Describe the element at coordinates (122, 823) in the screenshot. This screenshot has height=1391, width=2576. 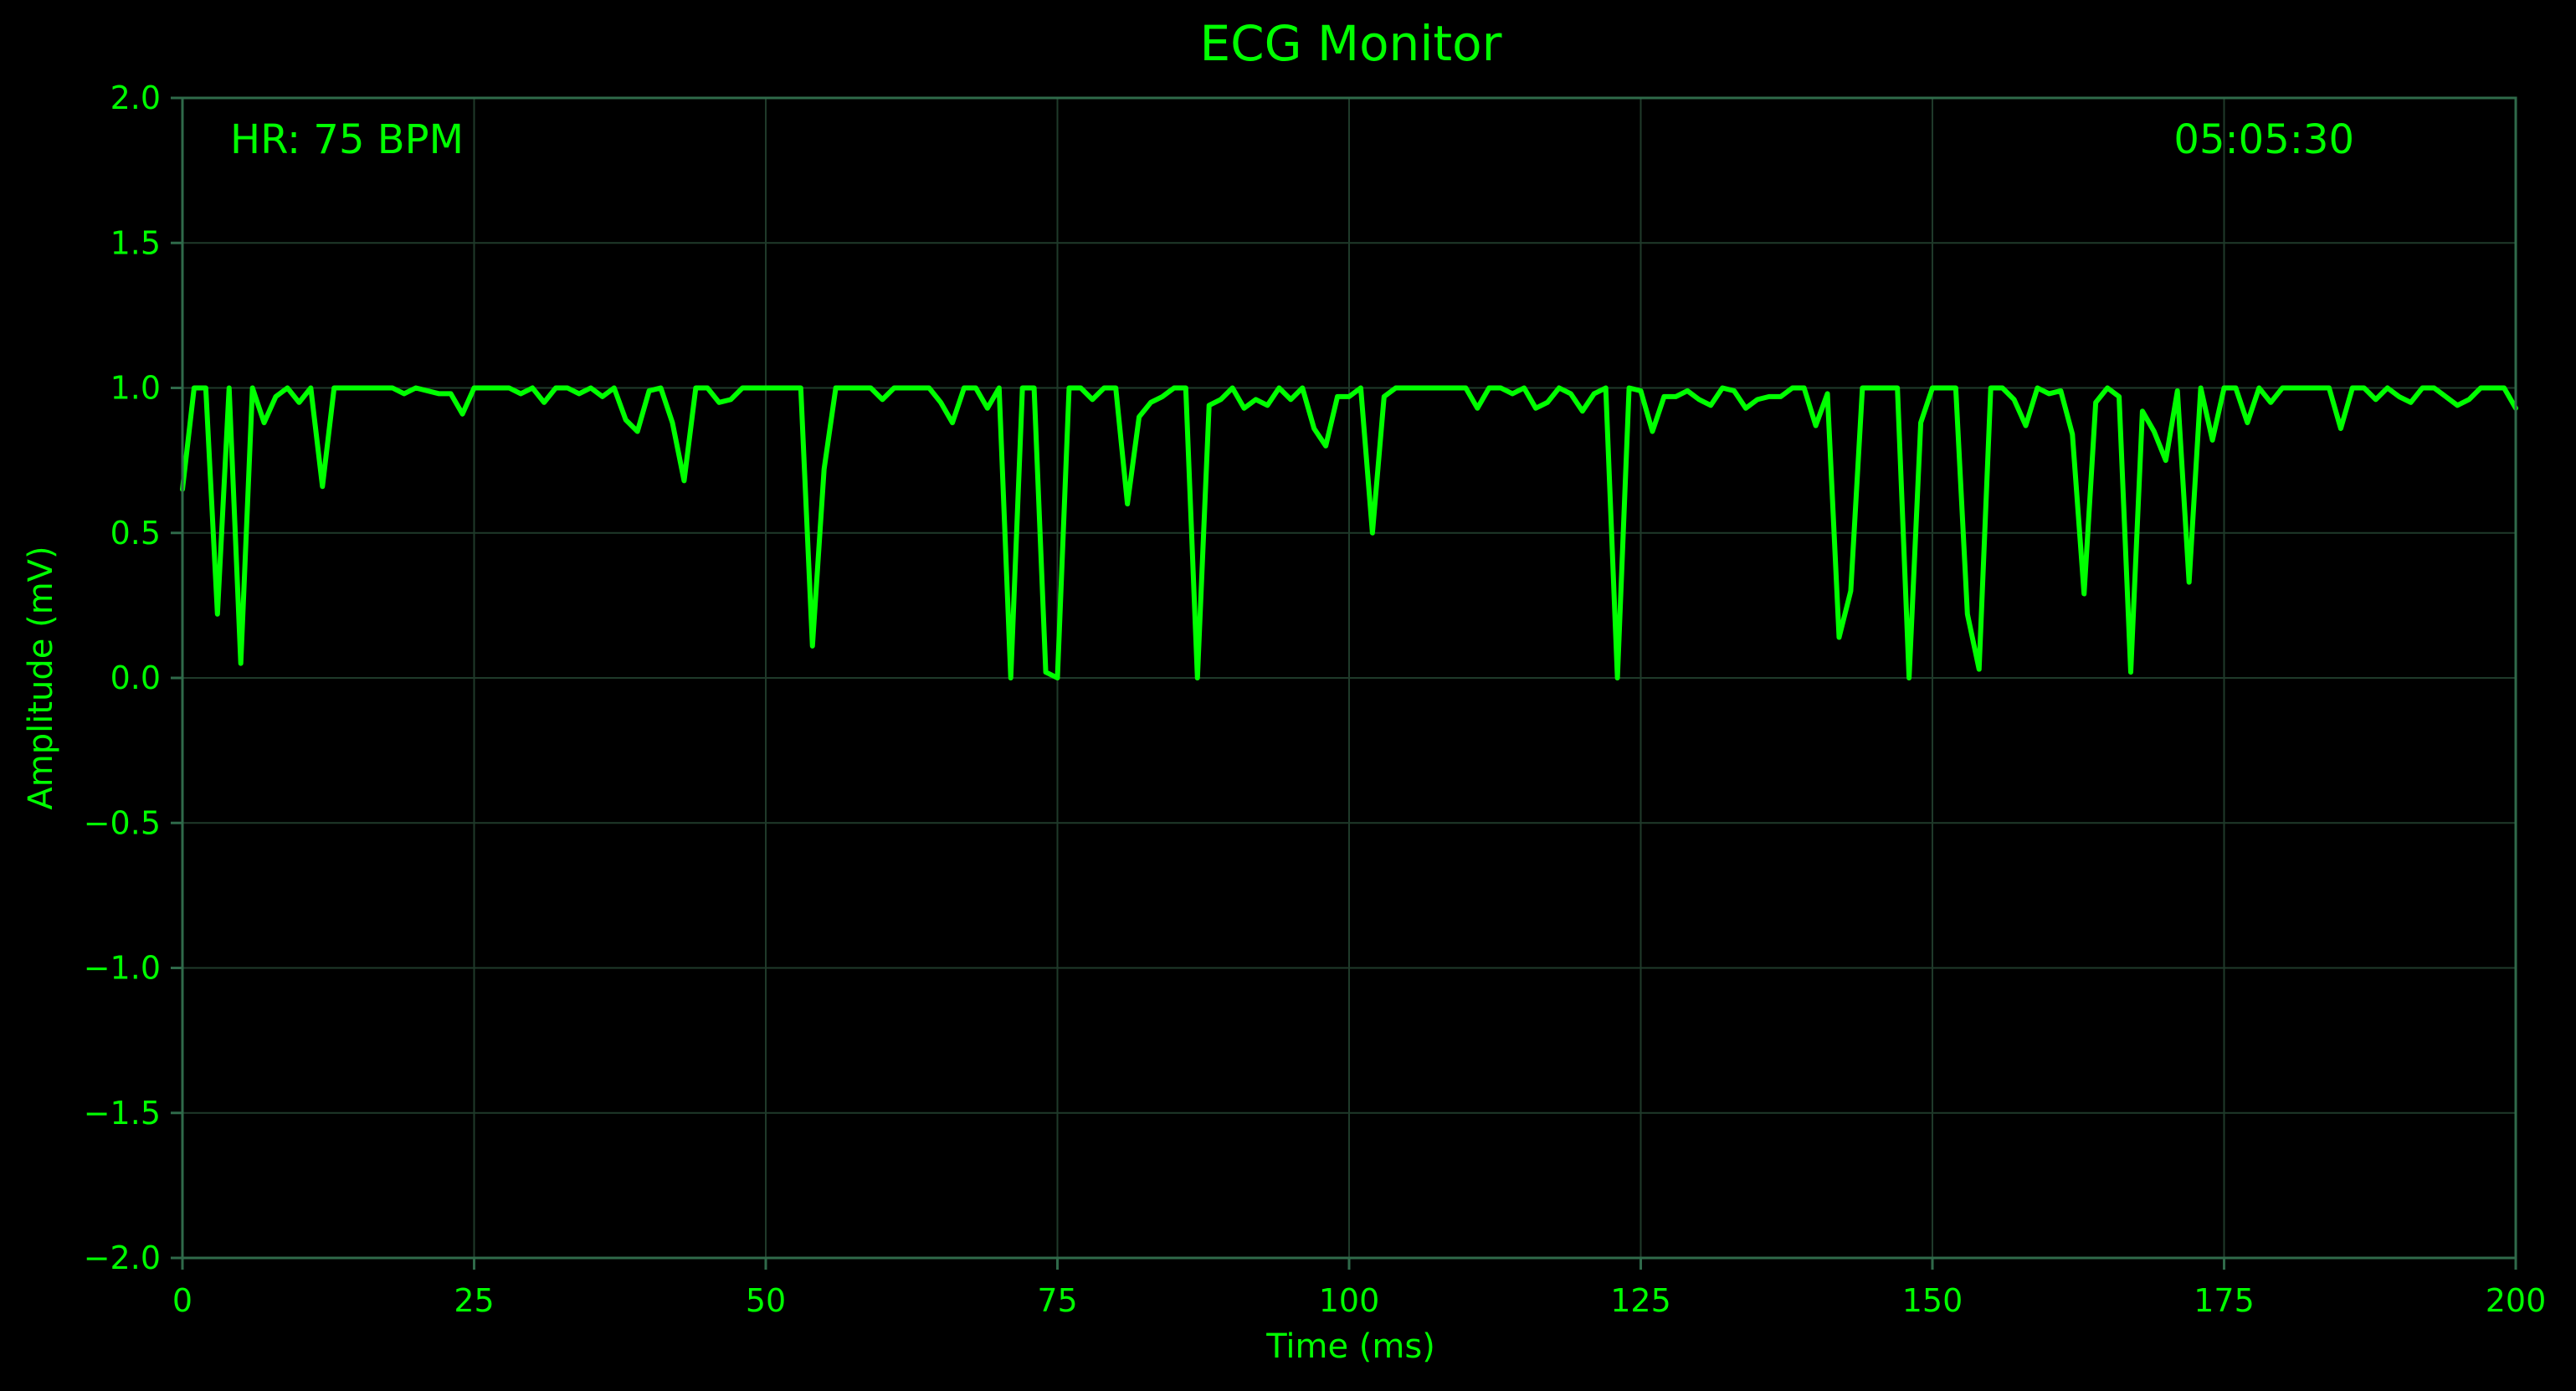
I see `y-tick-label: −0.5` at that location.